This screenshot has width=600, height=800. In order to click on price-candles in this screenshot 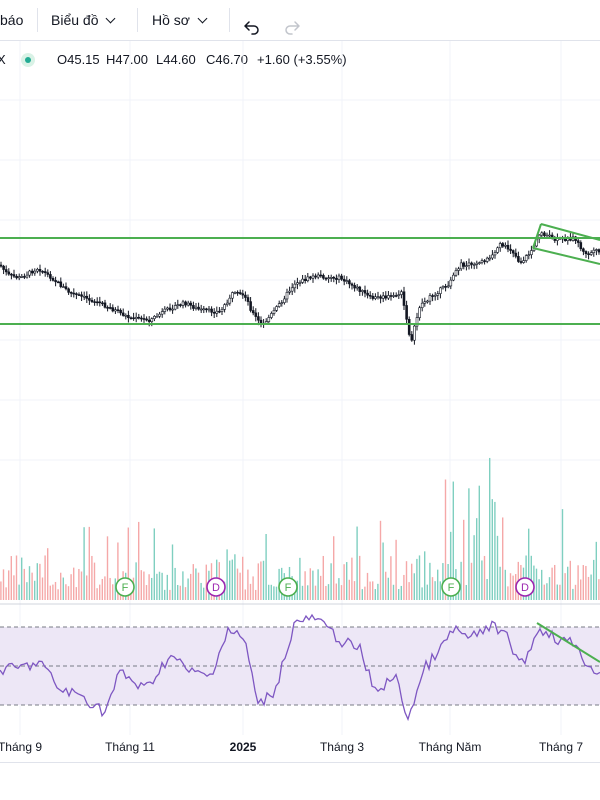, I will do `click(300, 287)`.